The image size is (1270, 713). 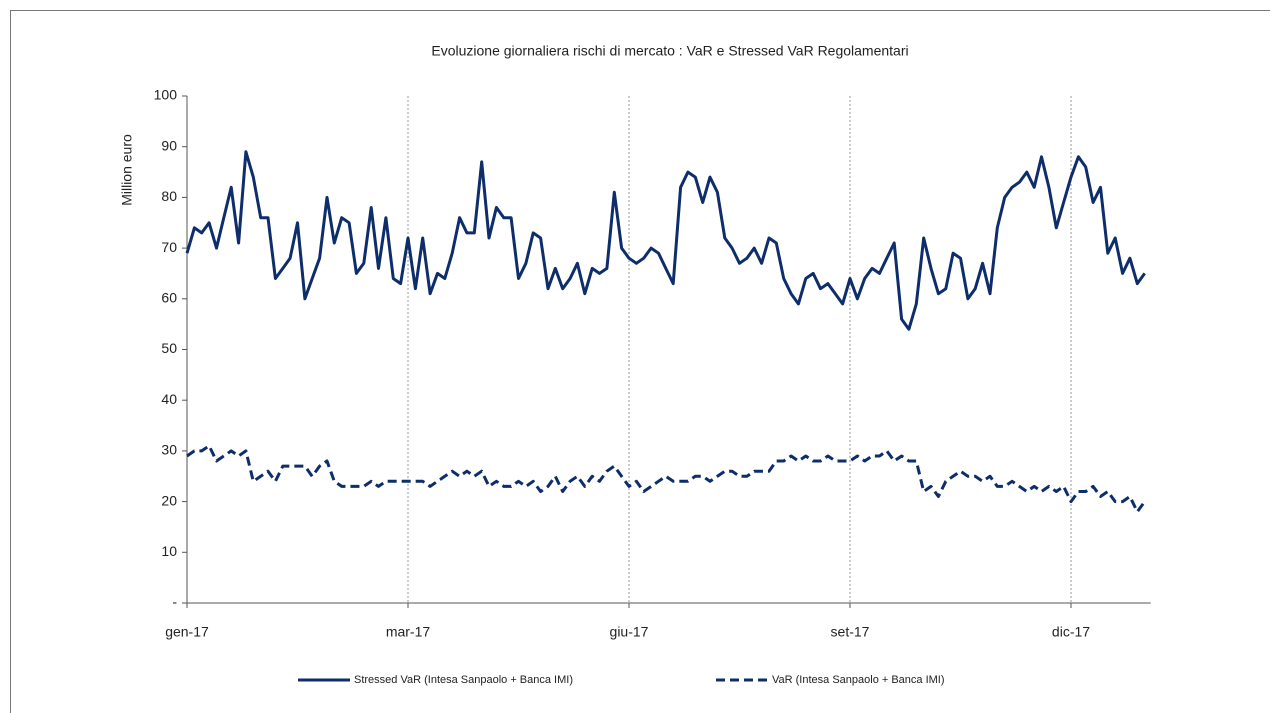 What do you see at coordinates (169, 551) in the screenshot?
I see `y-tick-label: 10` at bounding box center [169, 551].